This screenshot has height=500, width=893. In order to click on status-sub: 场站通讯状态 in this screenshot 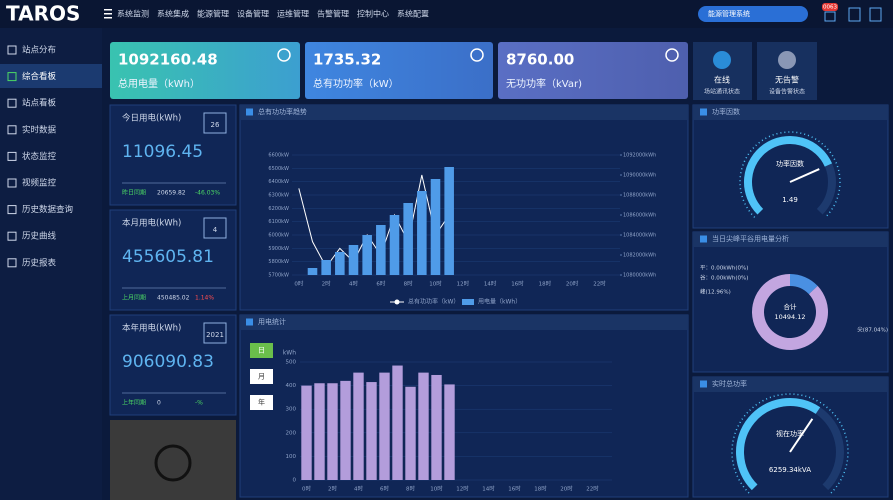, I will do `click(722, 92)`.